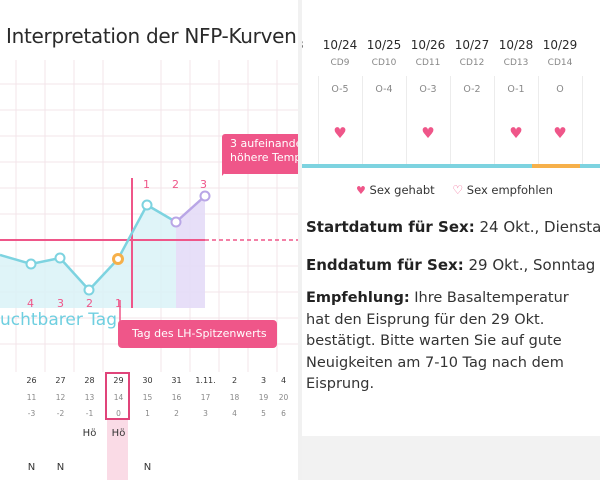  What do you see at coordinates (60, 380) in the screenshot?
I see `day-date: 27` at bounding box center [60, 380].